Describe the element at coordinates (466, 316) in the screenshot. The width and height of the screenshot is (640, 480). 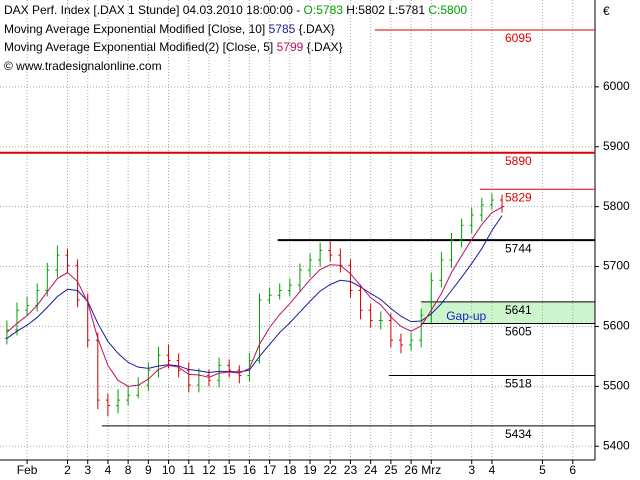
I see `gap-label: Gap-up` at that location.